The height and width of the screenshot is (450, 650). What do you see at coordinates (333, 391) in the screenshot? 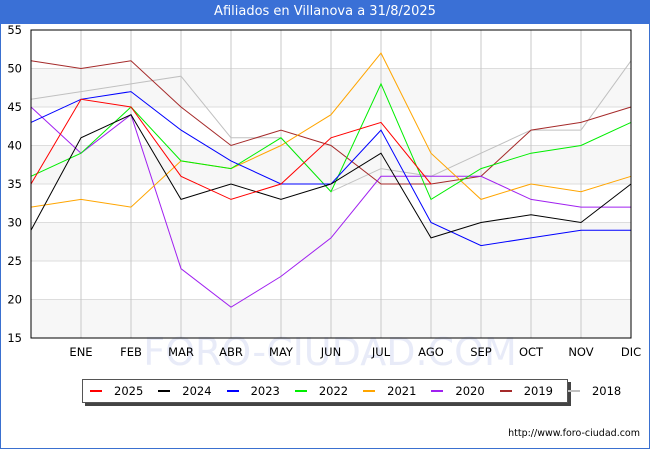
I see `legend-label: 2022` at bounding box center [333, 391].